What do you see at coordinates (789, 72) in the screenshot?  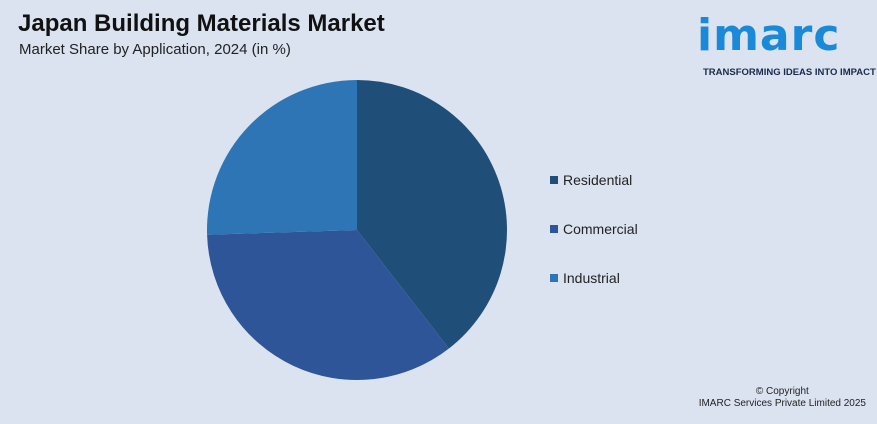 I see `logo-tagline: TRANSFORMING IDEAS INTO IMPACT` at bounding box center [789, 72].